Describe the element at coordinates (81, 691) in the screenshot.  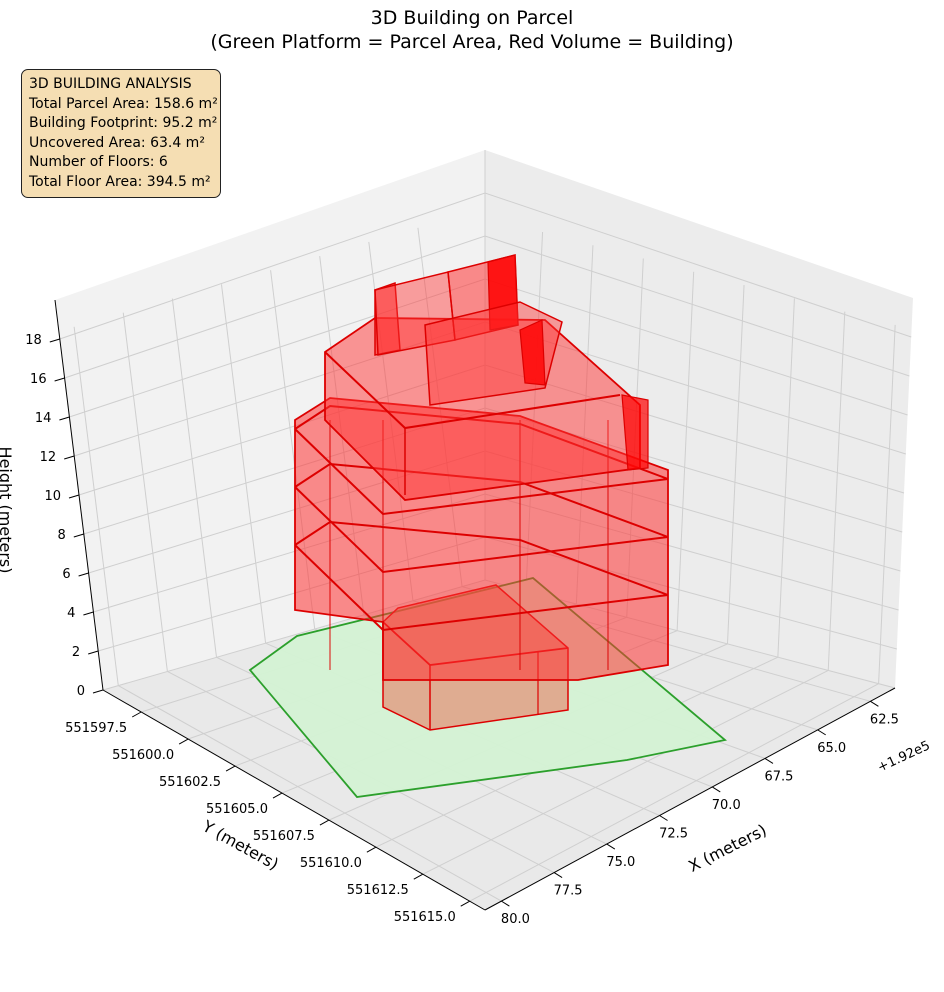
I see `z-tick-label: 0` at that location.